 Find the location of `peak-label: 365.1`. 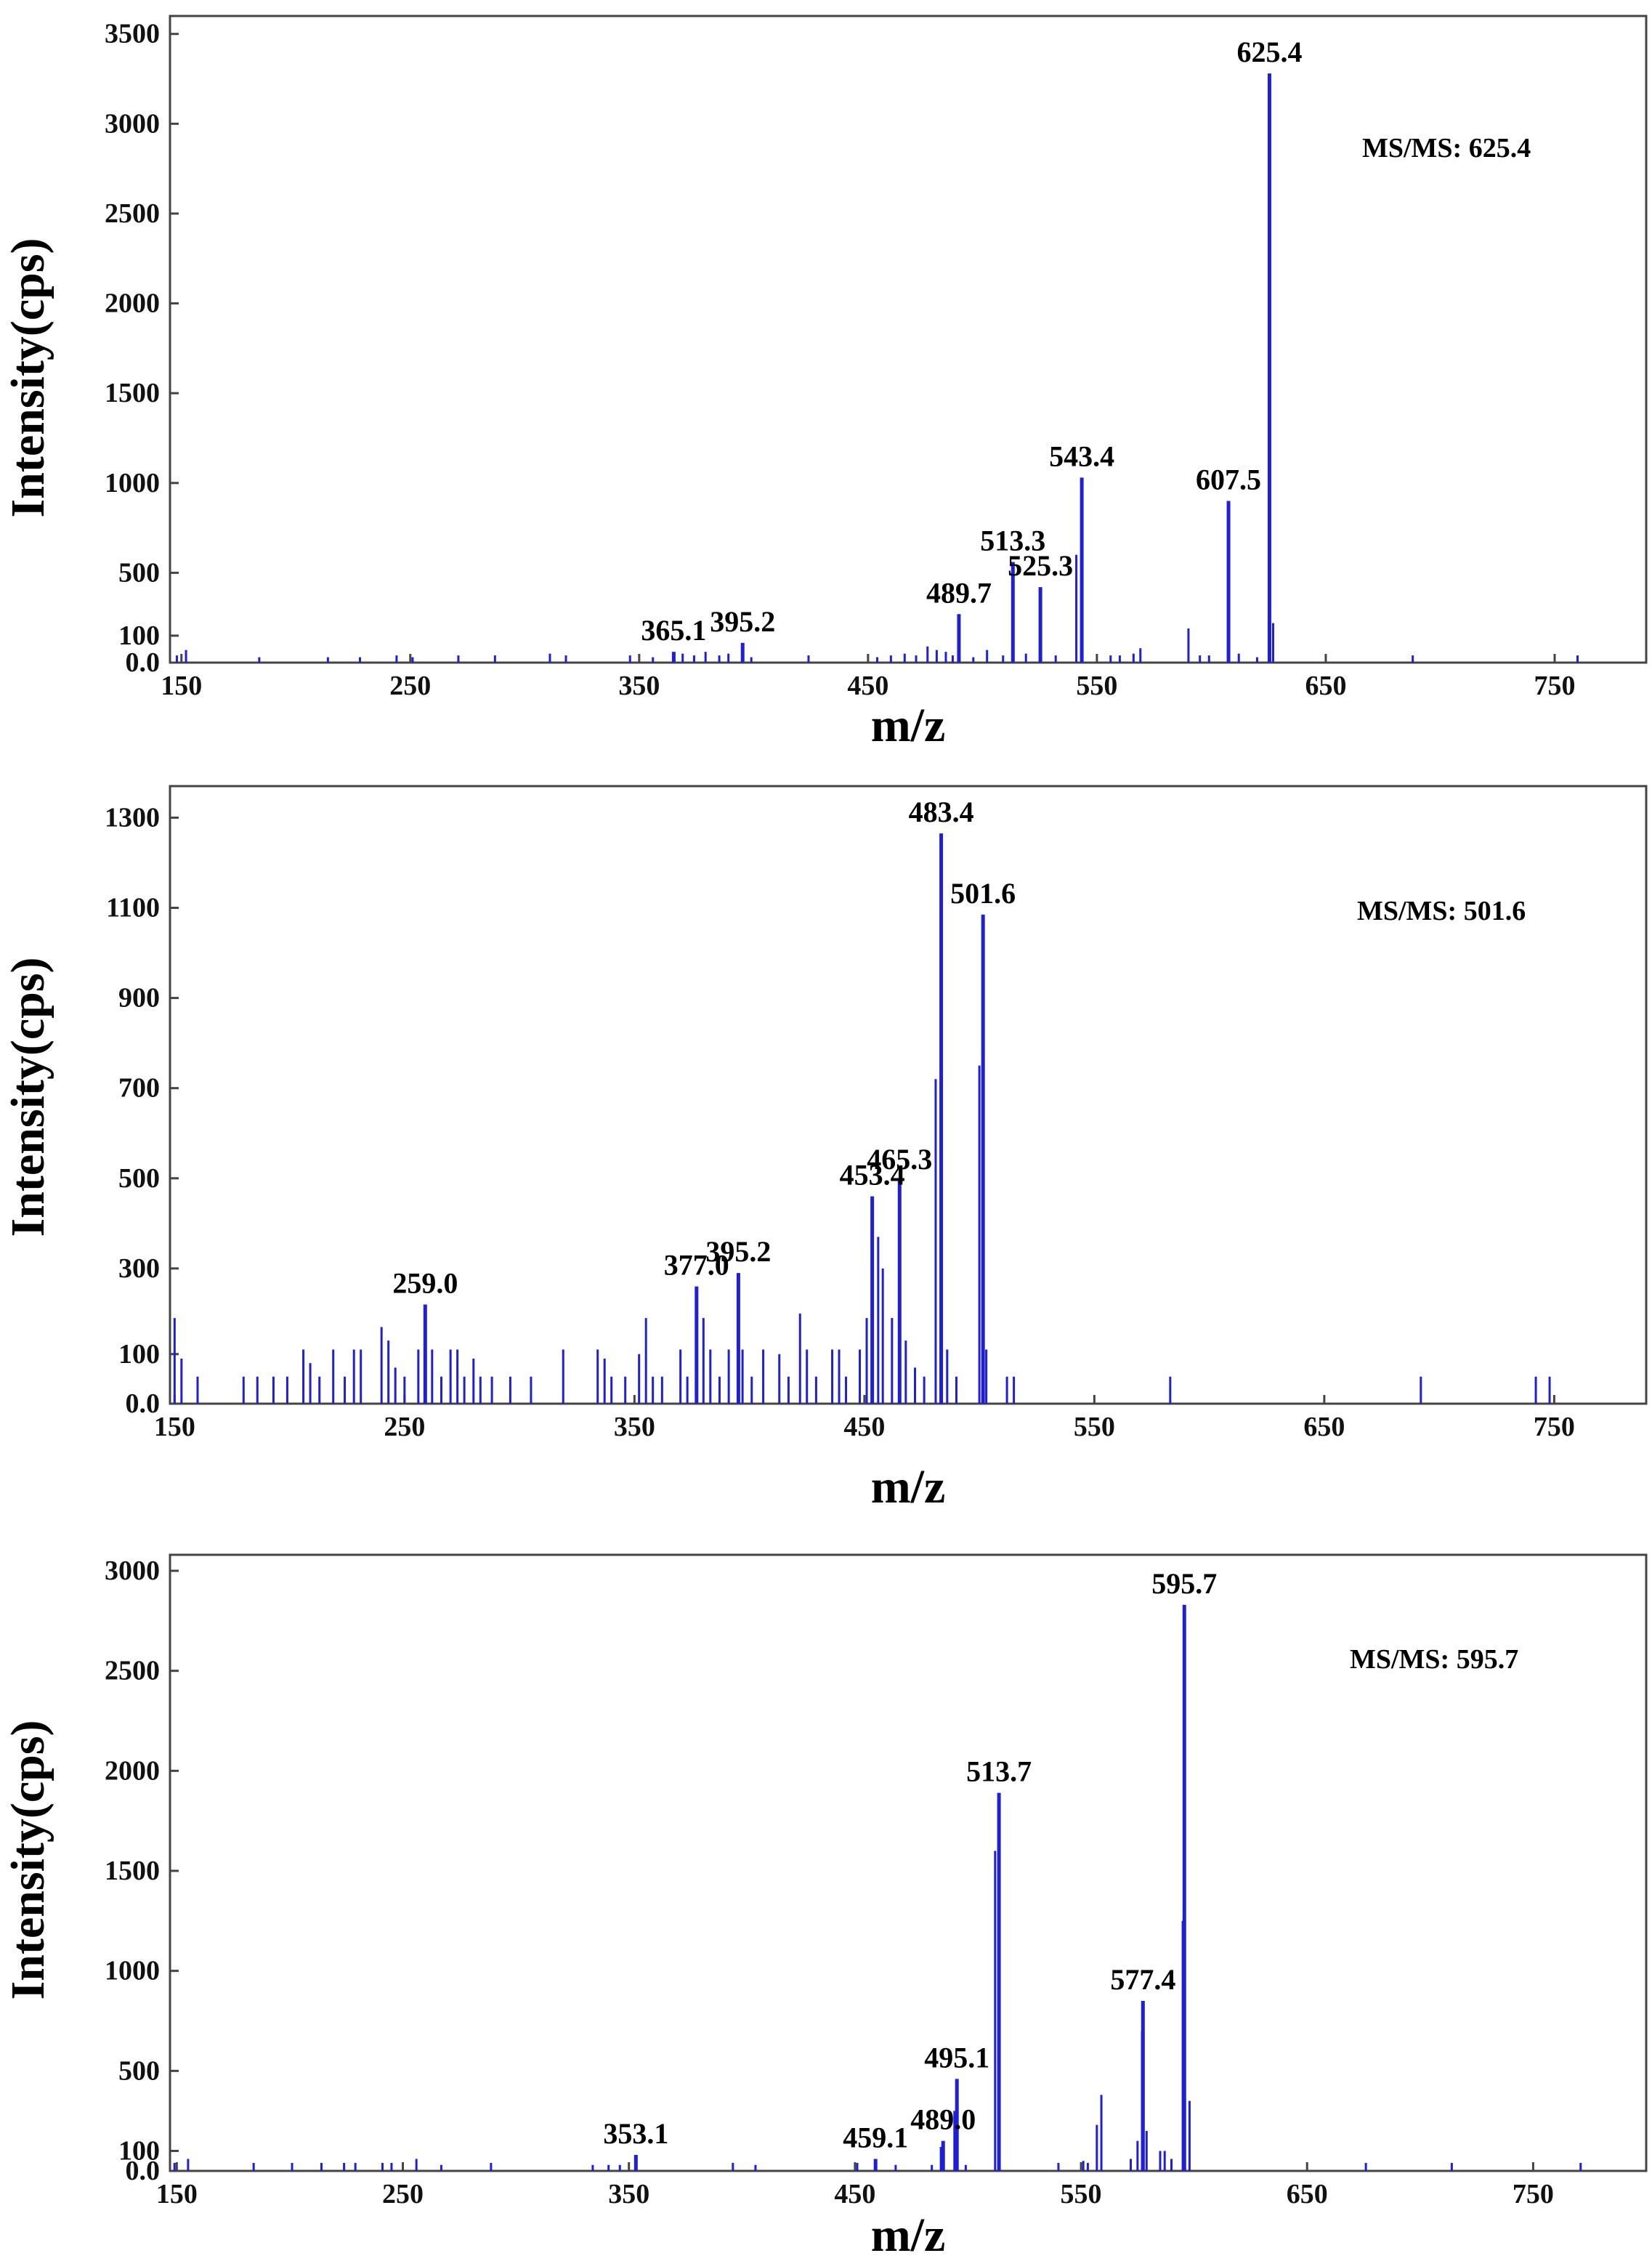

peak-label: 365.1 is located at coordinates (674, 630).